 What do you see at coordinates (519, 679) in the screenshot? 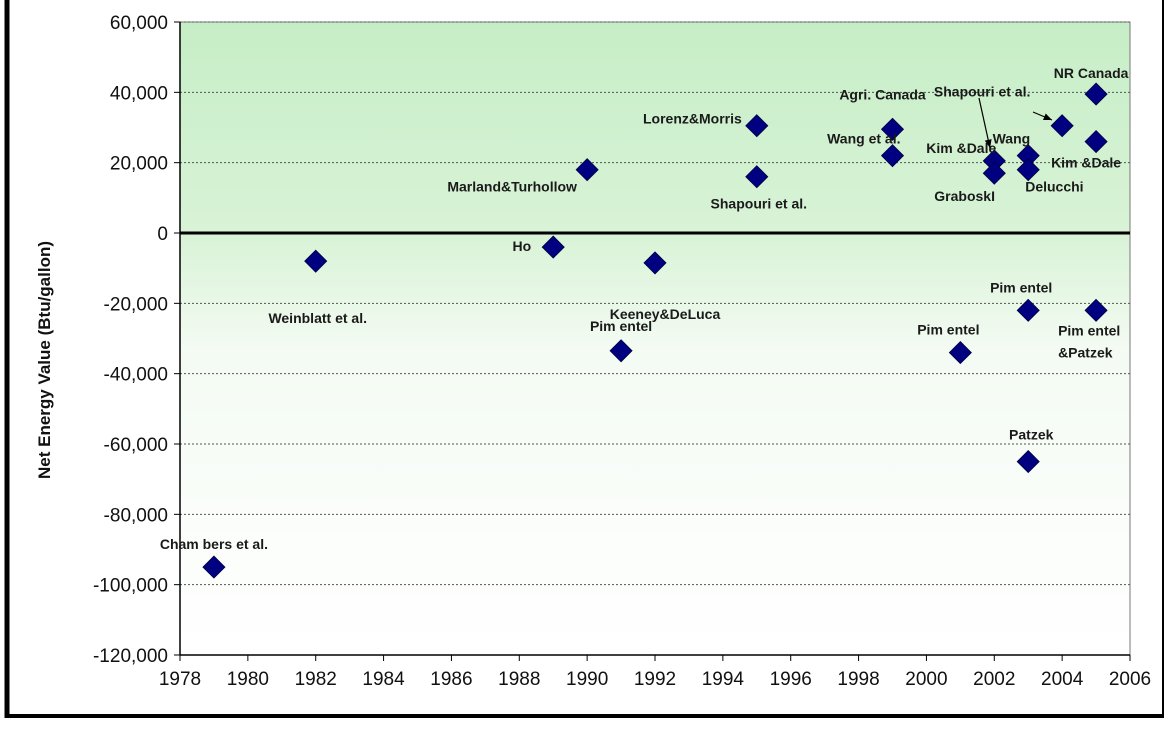
I see `x-tick-label: 1988` at bounding box center [519, 679].